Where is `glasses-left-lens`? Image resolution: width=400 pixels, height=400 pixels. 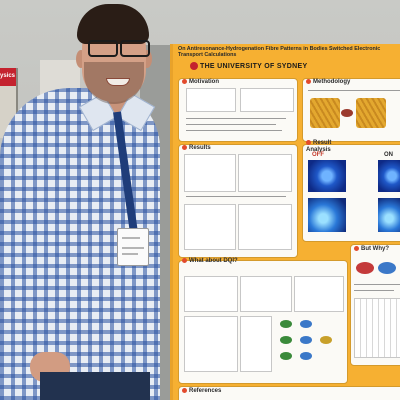 glasses-left-lens is located at coordinates (103, 48).